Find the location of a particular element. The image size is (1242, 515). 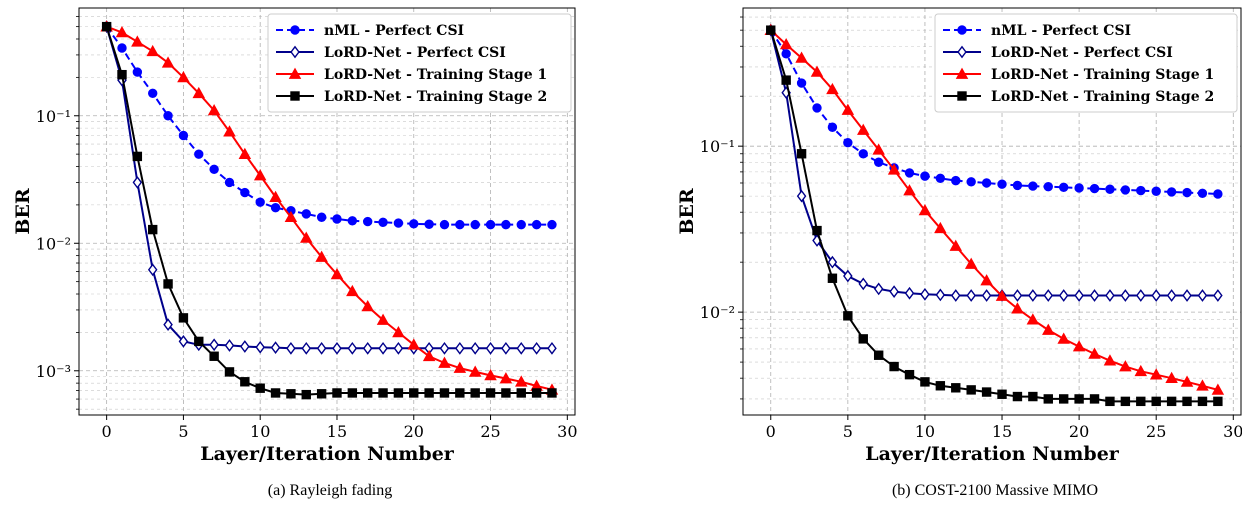

x-axis-label: Layer/Iteration Number is located at coordinates (992, 454).